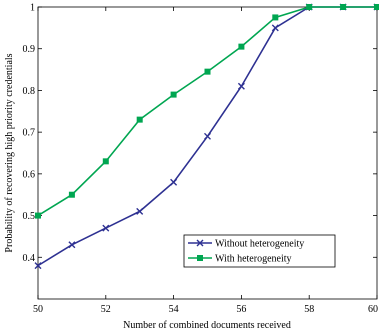 This screenshot has width=379, height=331. I want to click on x-tick-label: 58, so click(309, 309).